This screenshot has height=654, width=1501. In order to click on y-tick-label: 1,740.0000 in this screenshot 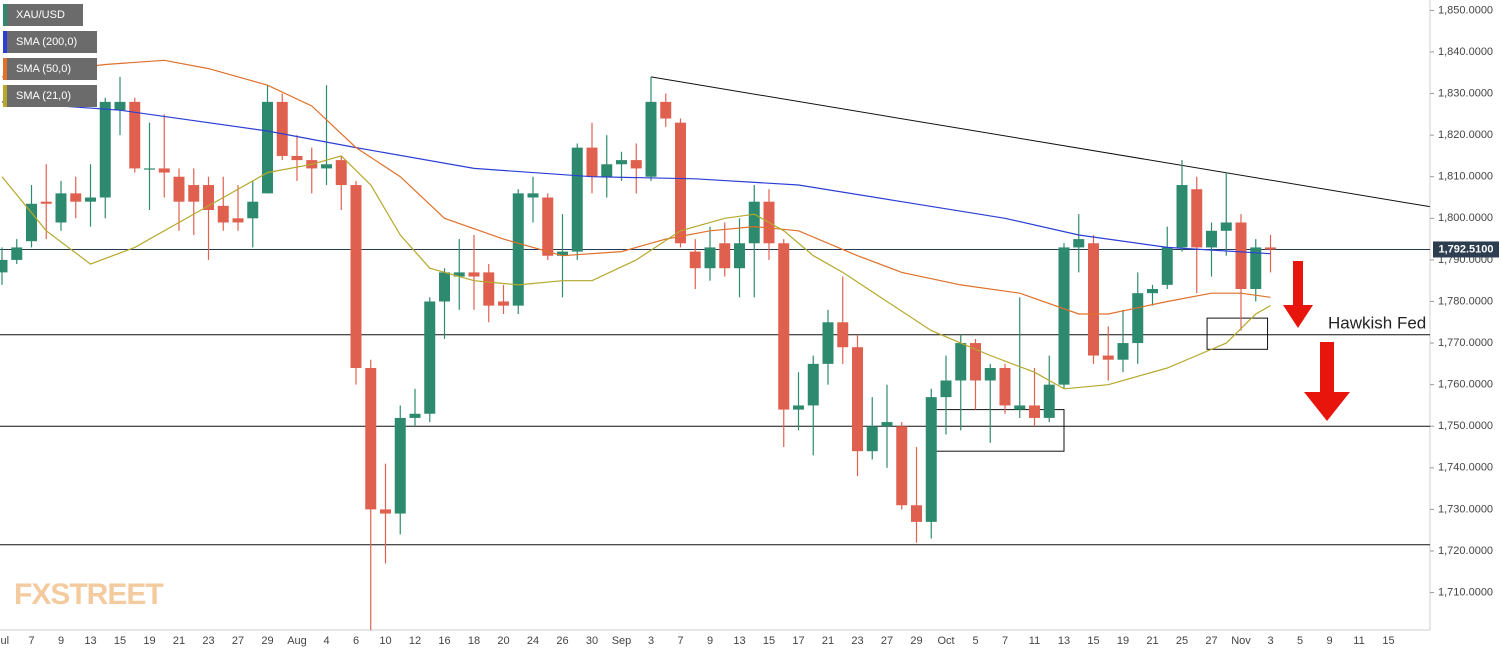, I will do `click(1465, 468)`.